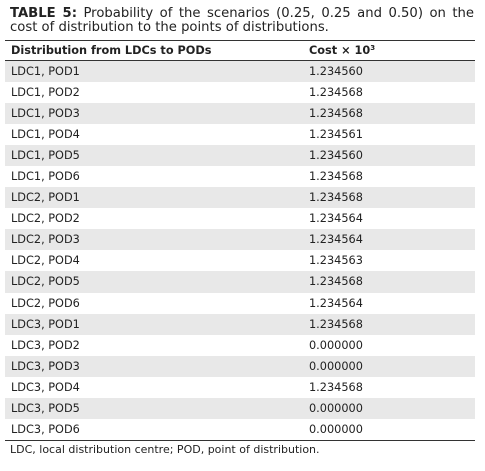 The width and height of the screenshot is (485, 471). Describe the element at coordinates (45, 261) in the screenshot. I see `route-cell: LDC2, POD4` at that location.